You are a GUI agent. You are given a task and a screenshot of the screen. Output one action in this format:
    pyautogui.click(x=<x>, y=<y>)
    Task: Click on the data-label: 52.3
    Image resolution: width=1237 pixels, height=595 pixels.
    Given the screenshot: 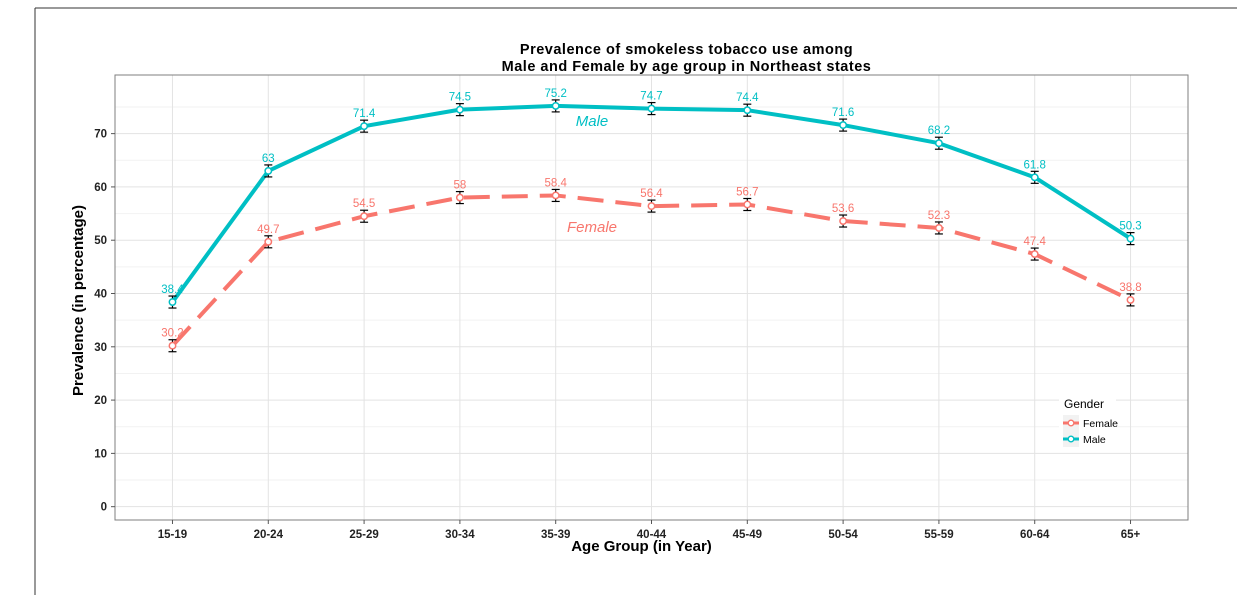 What is the action you would take?
    pyautogui.click(x=939, y=216)
    